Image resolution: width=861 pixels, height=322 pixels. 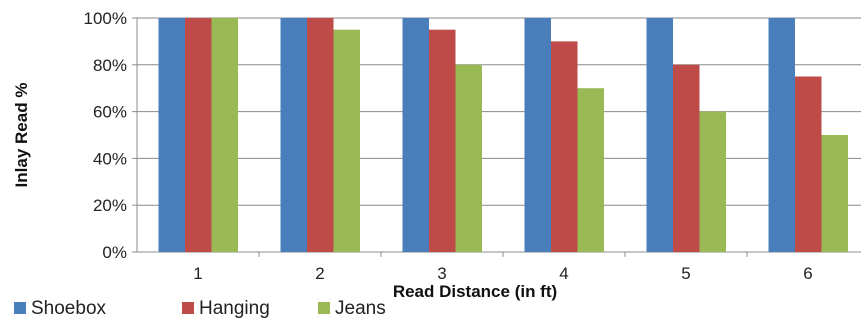 What do you see at coordinates (441, 273) in the screenshot?
I see `x-tick-label: 3` at bounding box center [441, 273].